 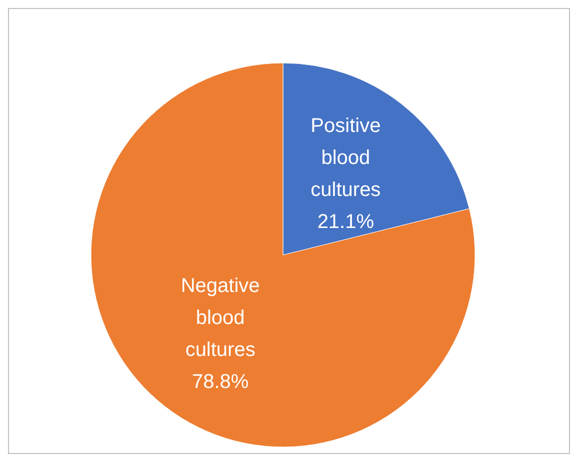 I want to click on data-label: 78.8%, so click(x=220, y=382).